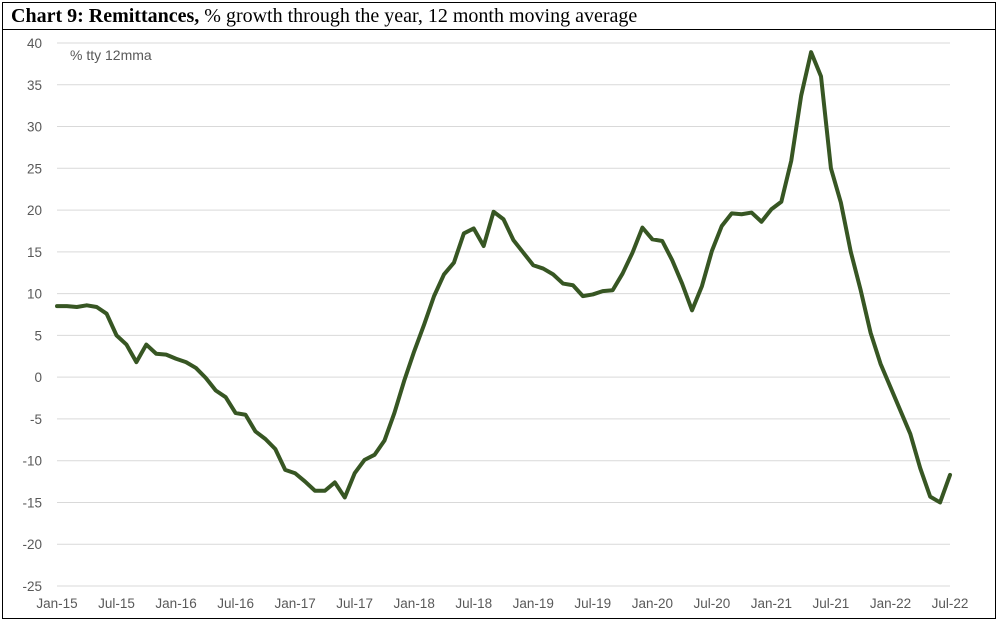  Describe the element at coordinates (831, 603) in the screenshot. I see `x-tick-label: Jul-21` at that location.